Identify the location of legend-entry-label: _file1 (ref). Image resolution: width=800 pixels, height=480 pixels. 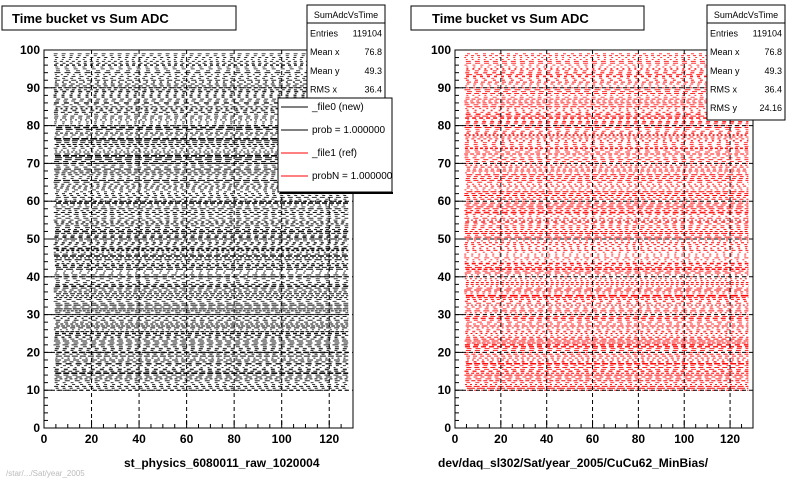
(334, 153).